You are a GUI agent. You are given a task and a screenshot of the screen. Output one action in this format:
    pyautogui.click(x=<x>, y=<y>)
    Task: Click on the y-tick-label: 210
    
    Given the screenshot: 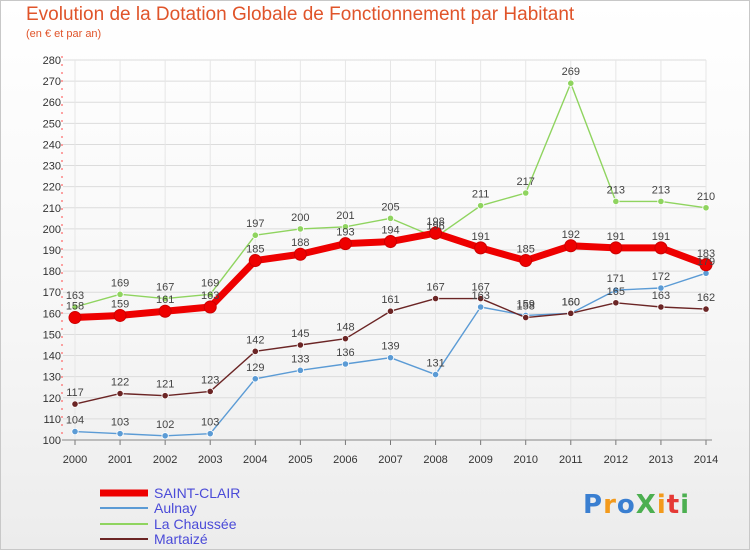 What is the action you would take?
    pyautogui.click(x=52, y=209)
    